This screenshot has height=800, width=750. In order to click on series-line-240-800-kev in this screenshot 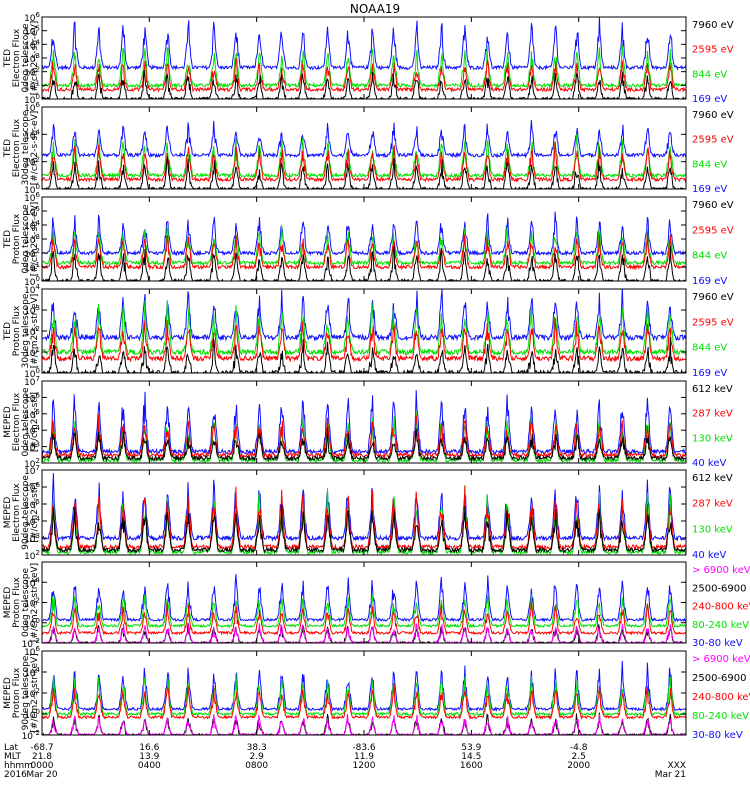, I will do `click(364, 618)`.